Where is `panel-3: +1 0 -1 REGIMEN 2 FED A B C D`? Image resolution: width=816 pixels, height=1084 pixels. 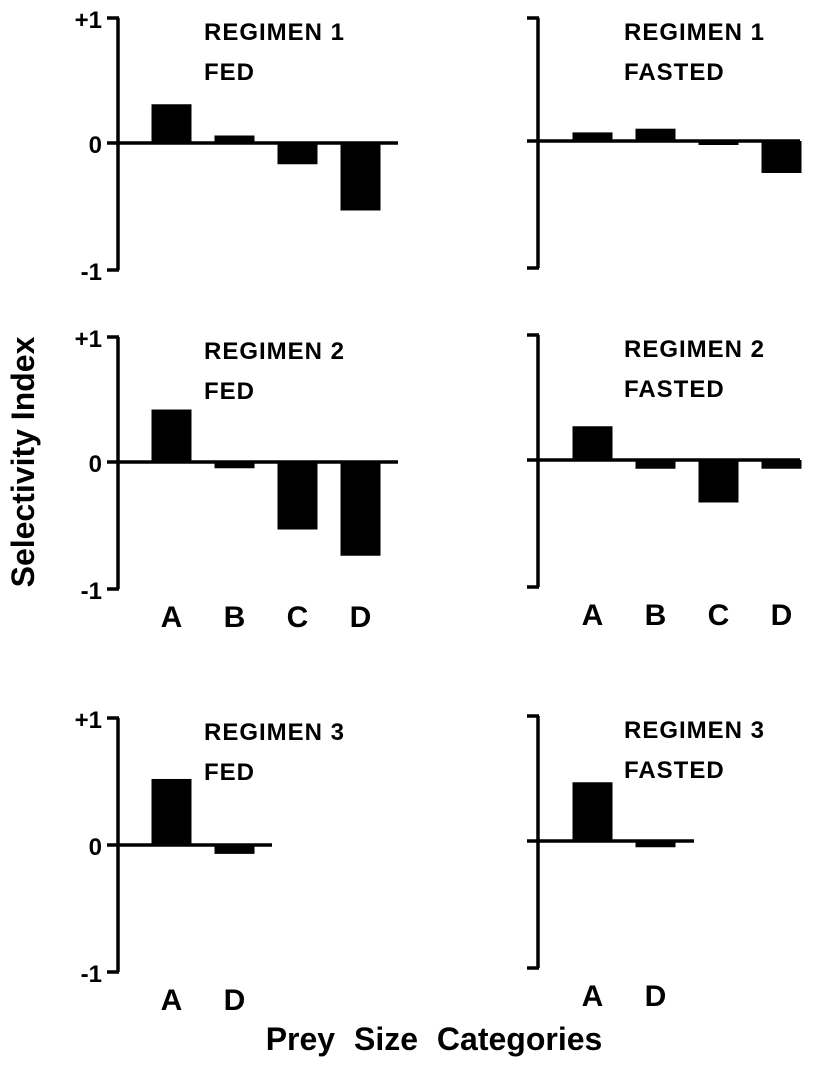
panel-3: +1 0 -1 REGIMEN 2 FED A B C D is located at coordinates (236, 480).